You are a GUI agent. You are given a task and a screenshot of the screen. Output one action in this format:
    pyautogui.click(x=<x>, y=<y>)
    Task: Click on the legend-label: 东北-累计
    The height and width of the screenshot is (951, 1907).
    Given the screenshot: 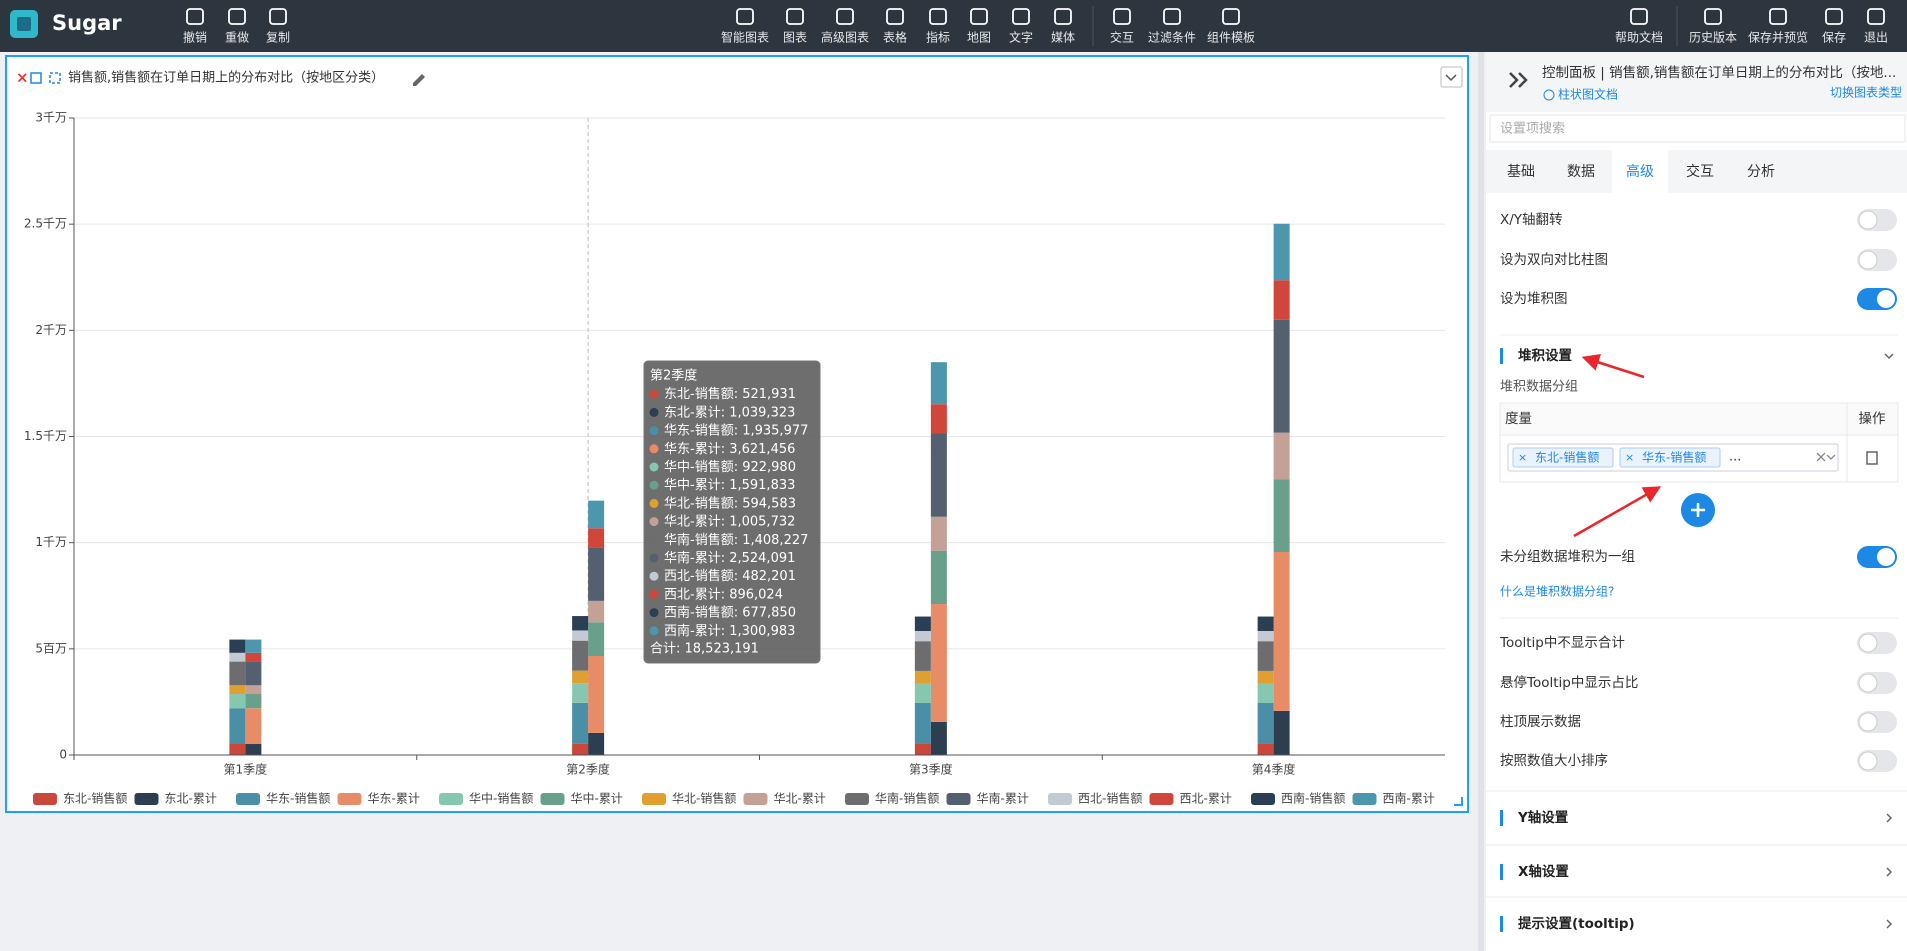 What is the action you would take?
    pyautogui.click(x=191, y=799)
    